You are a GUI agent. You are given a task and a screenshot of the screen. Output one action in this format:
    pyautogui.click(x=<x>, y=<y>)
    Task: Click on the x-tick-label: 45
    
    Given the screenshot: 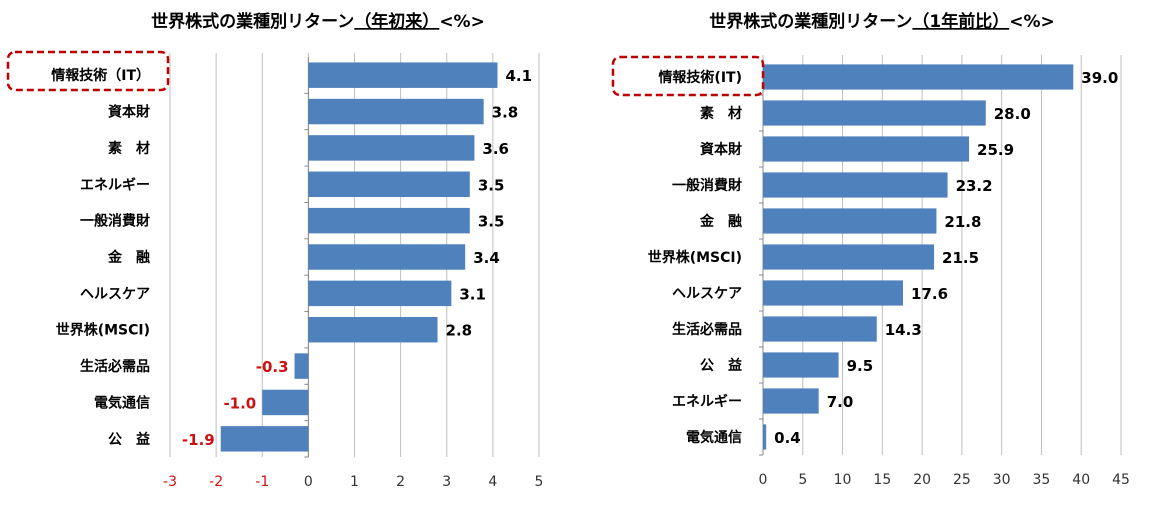 What is the action you would take?
    pyautogui.click(x=1121, y=480)
    